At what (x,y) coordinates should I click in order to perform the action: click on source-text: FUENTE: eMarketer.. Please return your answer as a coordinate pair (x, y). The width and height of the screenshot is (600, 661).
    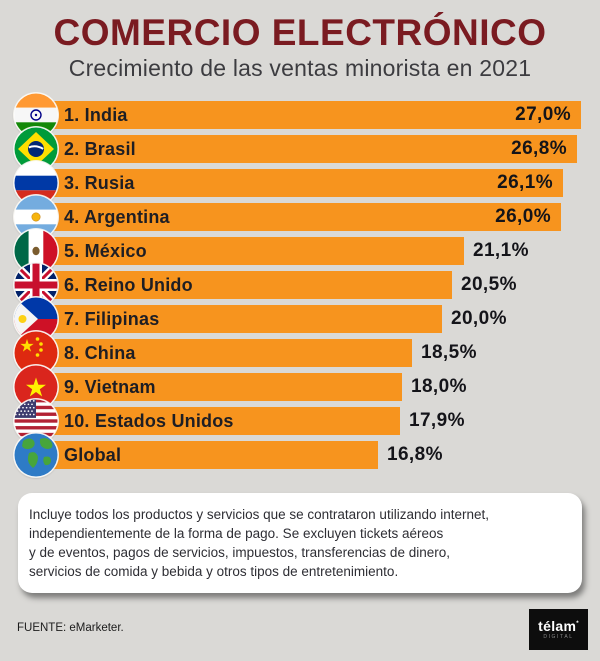
    Looking at the image, I should click on (70, 628).